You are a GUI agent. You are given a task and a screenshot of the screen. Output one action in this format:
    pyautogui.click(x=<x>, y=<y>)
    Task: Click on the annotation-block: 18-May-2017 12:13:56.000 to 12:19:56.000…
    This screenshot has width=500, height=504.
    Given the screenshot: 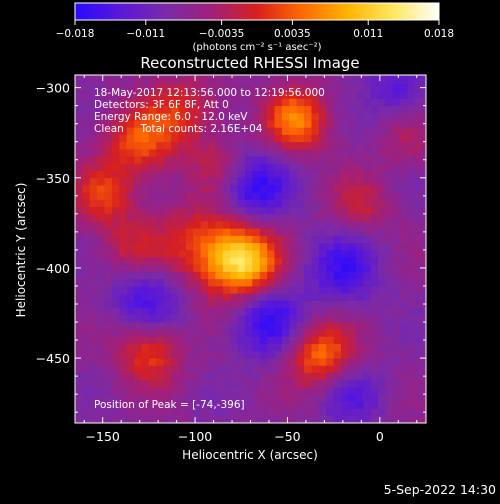 What is the action you would take?
    pyautogui.click(x=209, y=111)
    